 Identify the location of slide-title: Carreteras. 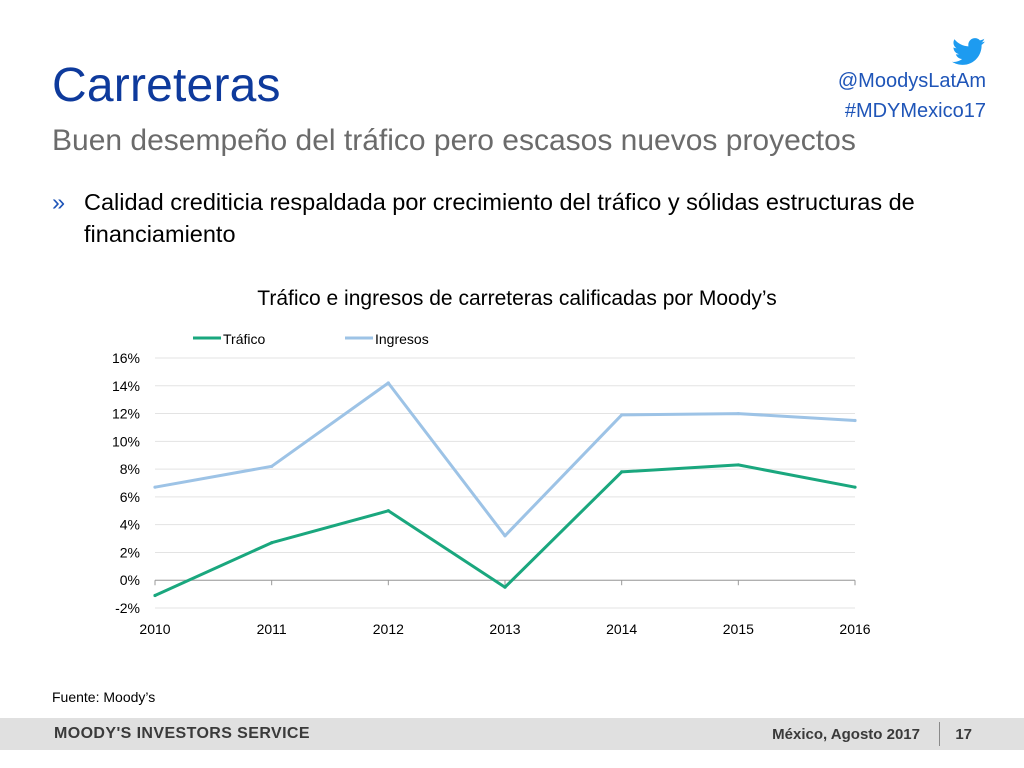
(166, 85).